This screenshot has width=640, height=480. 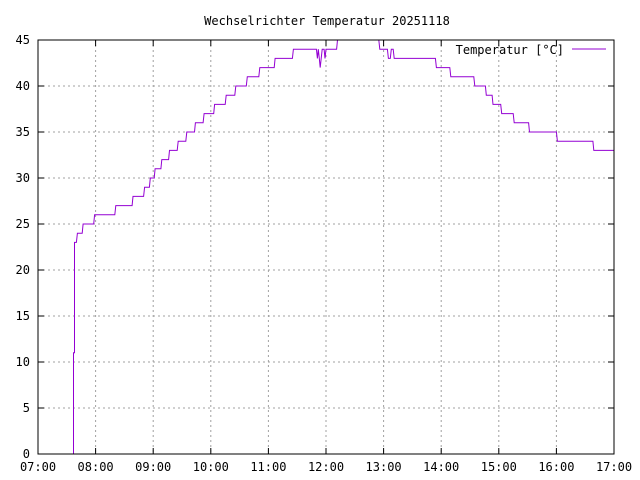 I want to click on x-tick-label: 11:00, so click(x=268, y=467).